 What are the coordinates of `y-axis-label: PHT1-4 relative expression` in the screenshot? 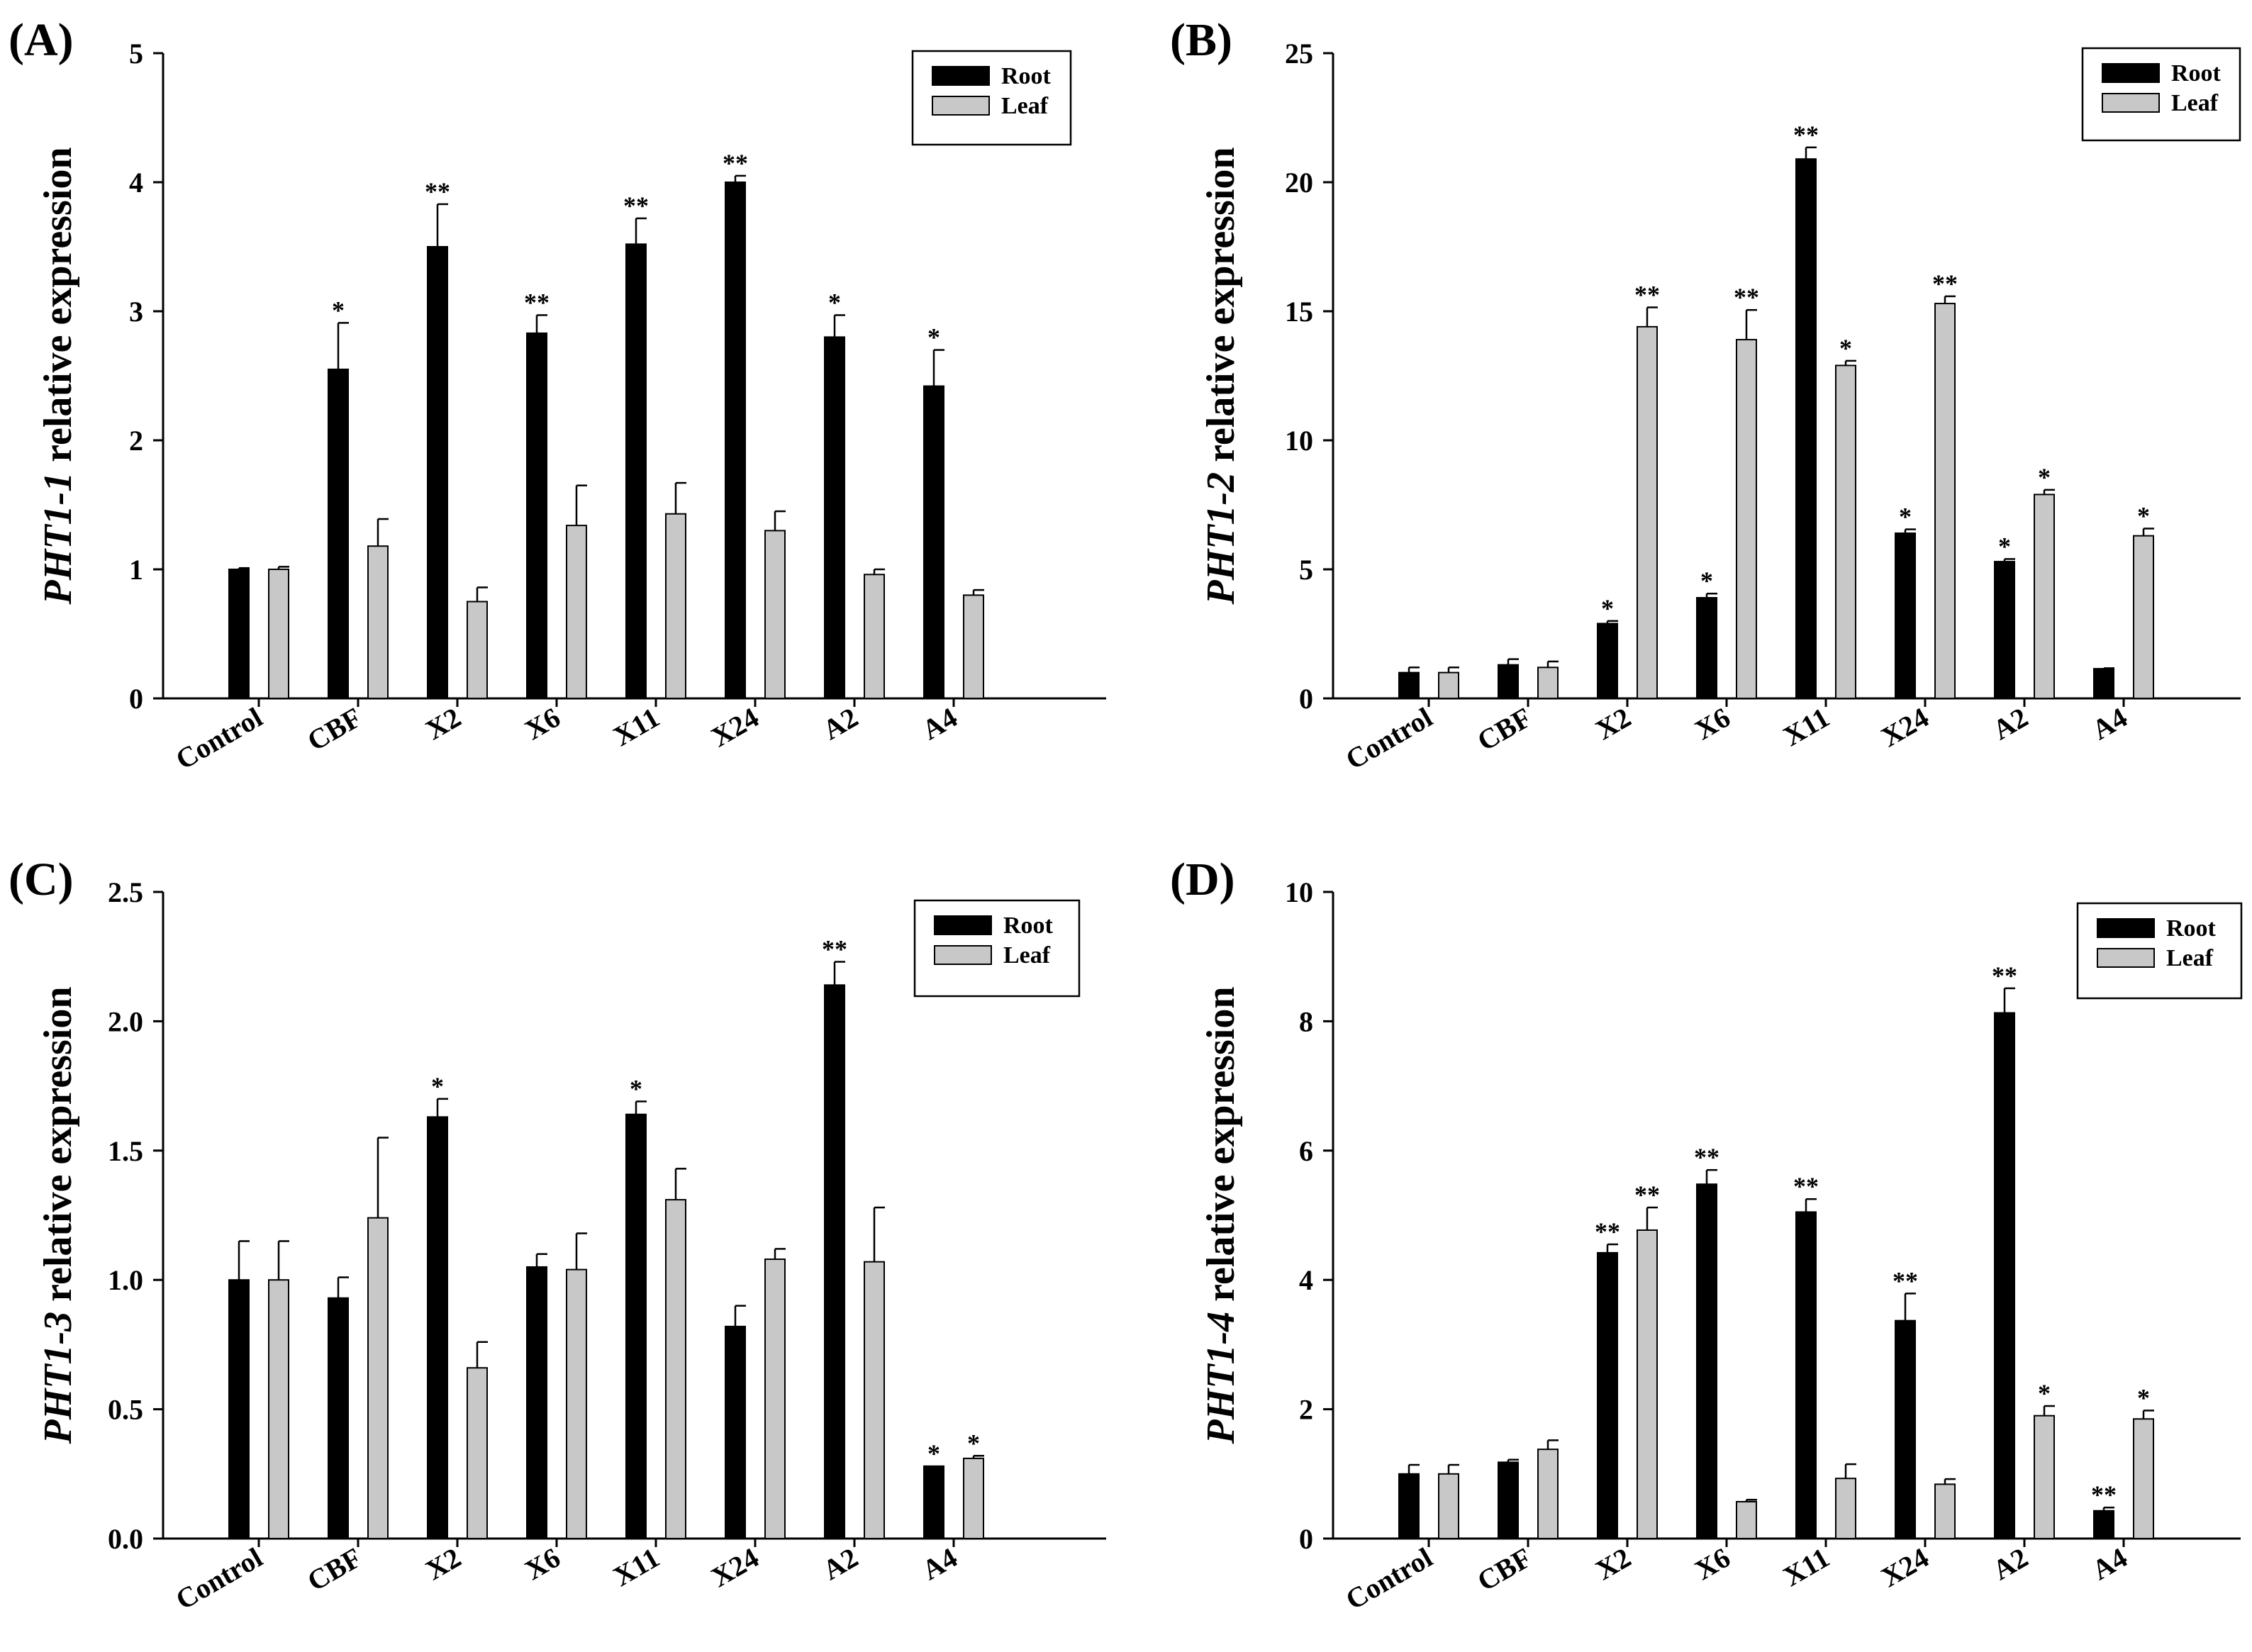 It's located at (1221, 1216).